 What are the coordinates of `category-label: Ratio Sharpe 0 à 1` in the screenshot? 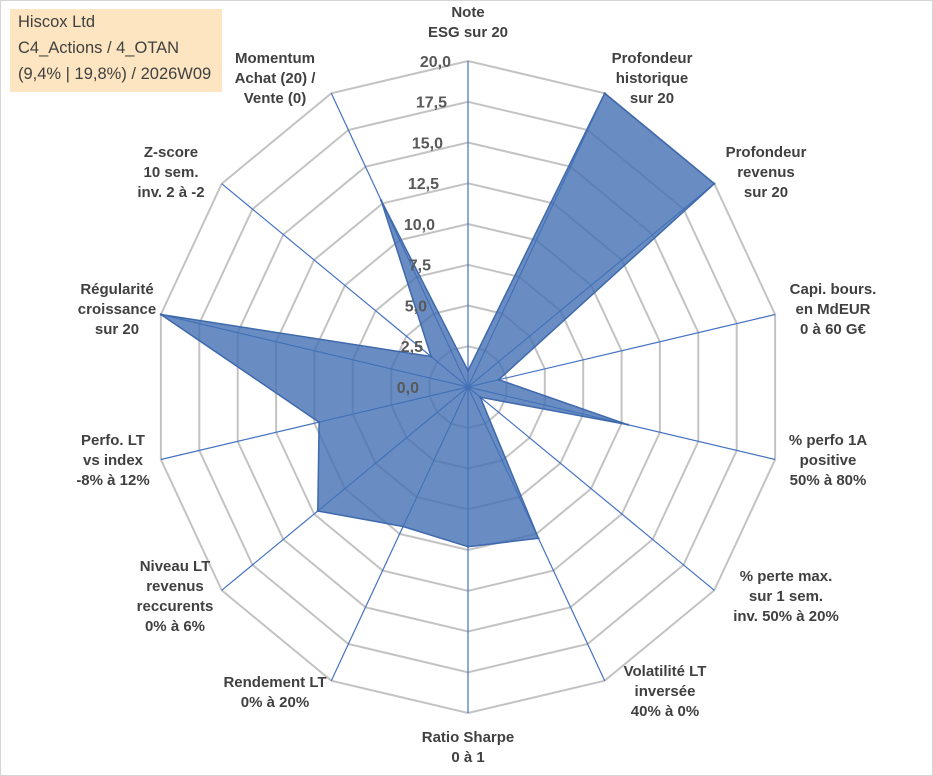 It's located at (468, 747).